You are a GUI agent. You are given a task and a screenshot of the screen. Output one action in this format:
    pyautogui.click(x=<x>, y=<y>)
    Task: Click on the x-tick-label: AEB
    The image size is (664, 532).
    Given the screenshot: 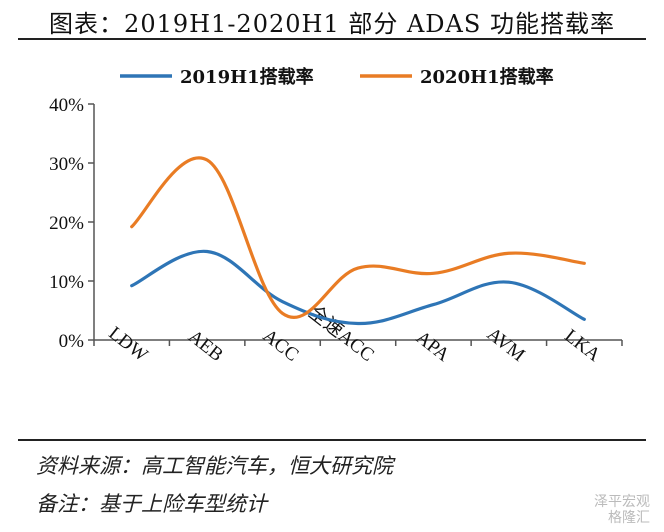 What is the action you would take?
    pyautogui.click(x=205, y=346)
    